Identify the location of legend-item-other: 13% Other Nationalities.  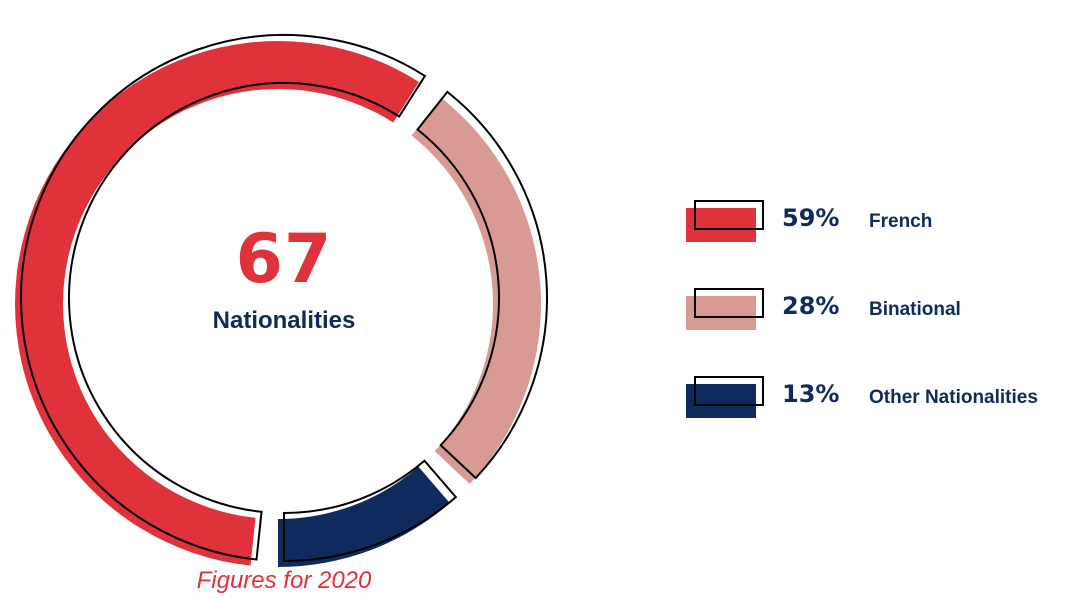
(876, 397).